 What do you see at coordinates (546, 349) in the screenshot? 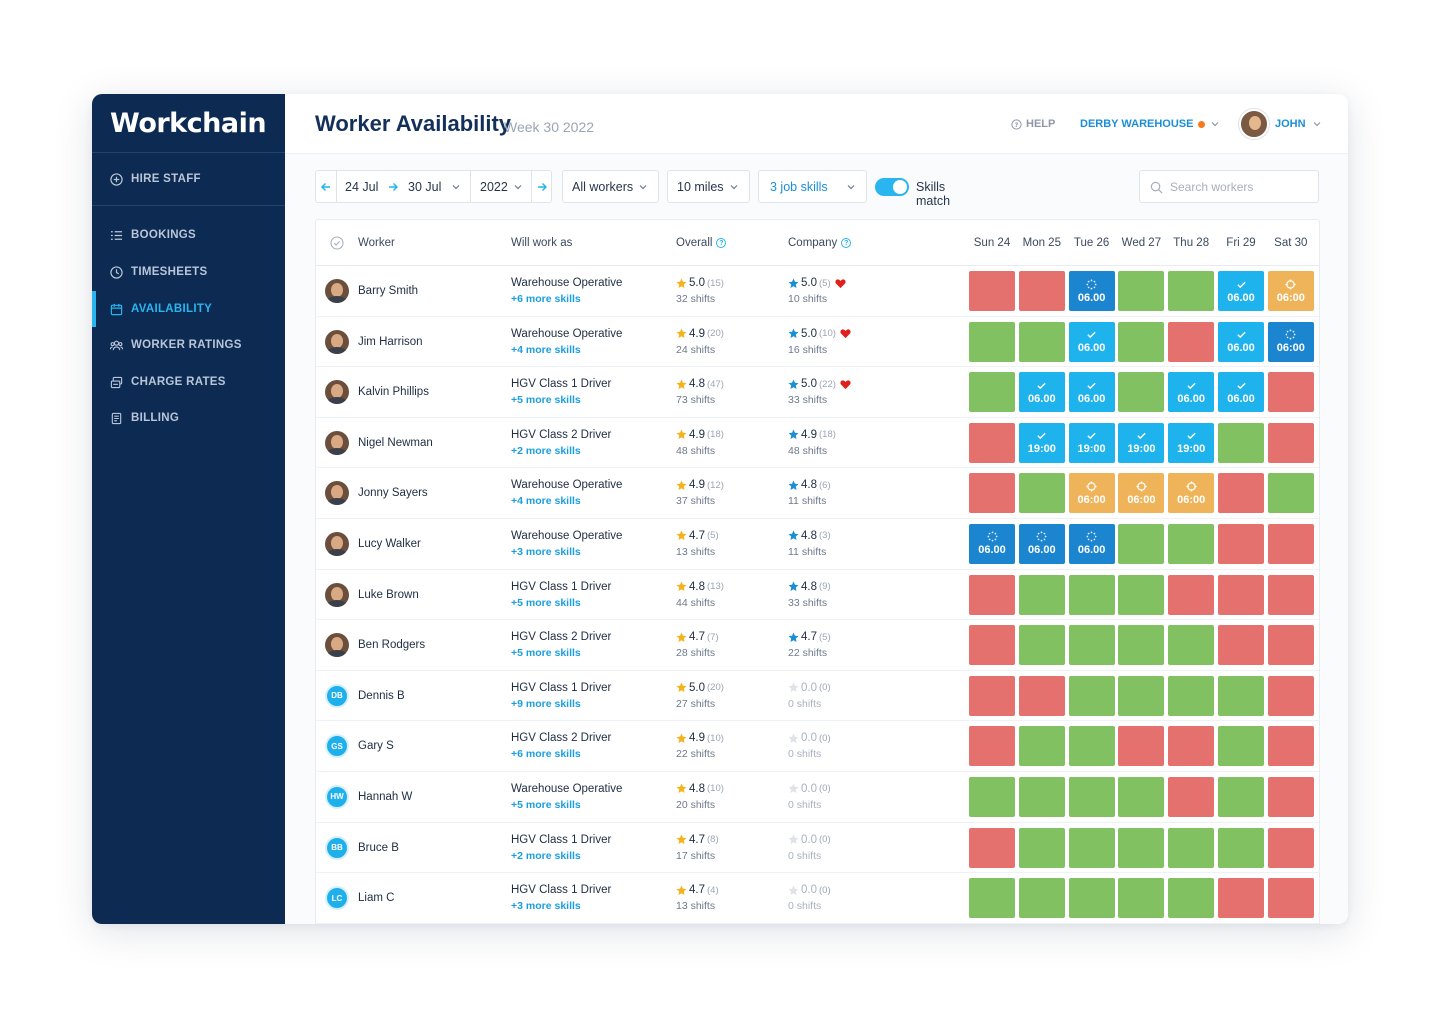
I see `more-skills-link: +4 more skills` at bounding box center [546, 349].